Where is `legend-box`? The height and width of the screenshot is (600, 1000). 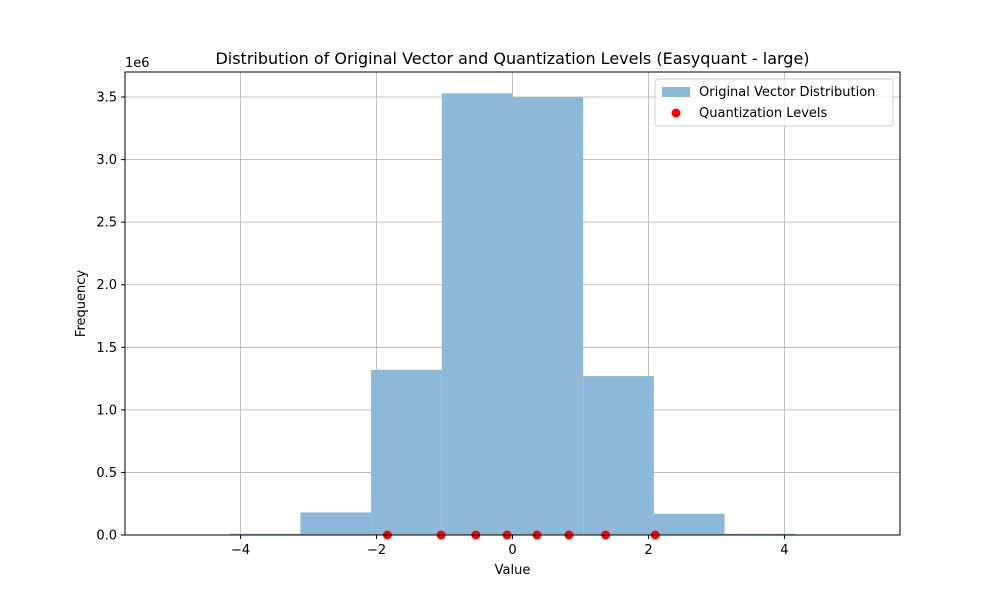
legend-box is located at coordinates (774, 102).